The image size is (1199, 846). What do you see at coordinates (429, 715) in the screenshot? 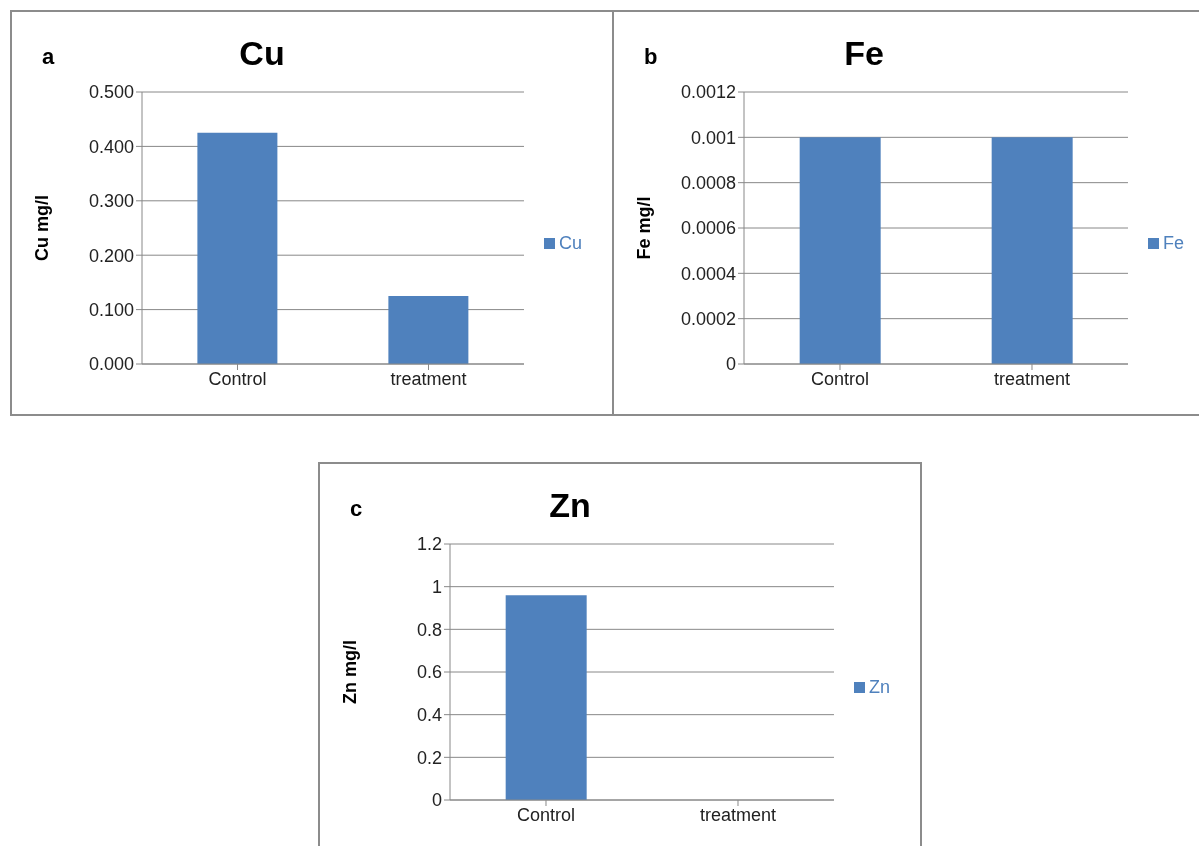
I see `y-tick-label: 0.4` at bounding box center [429, 715].